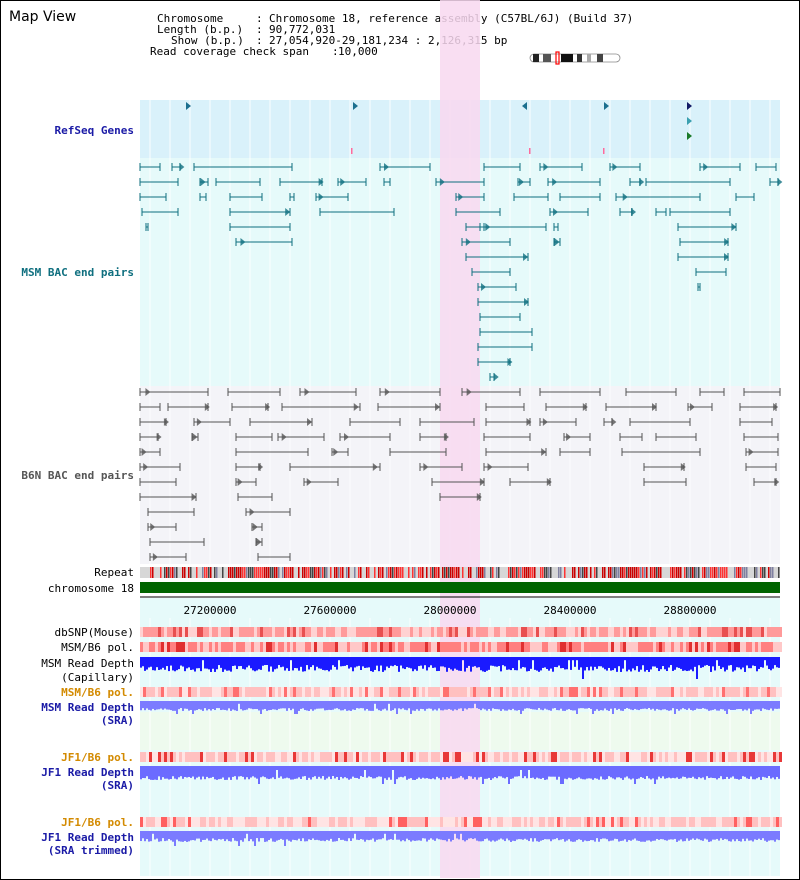  What do you see at coordinates (460, 572) in the screenshot?
I see `repeat-track` at bounding box center [460, 572].